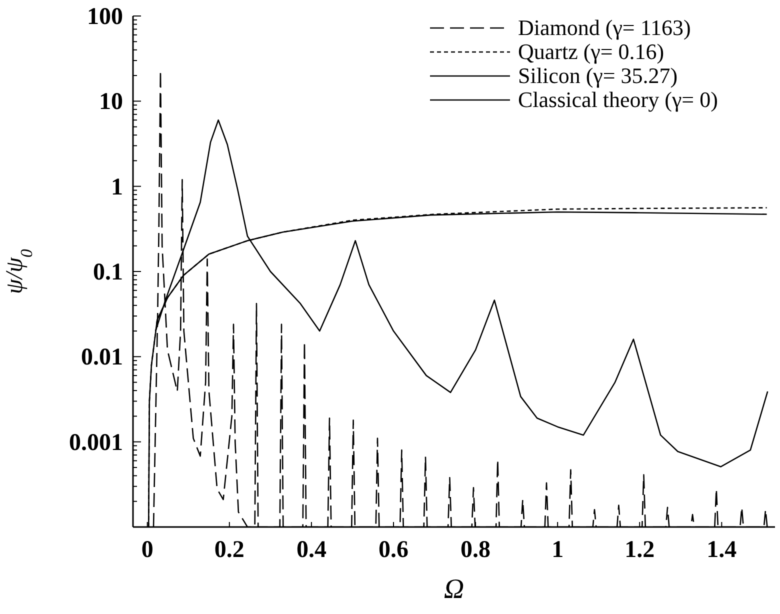 The height and width of the screenshot is (614, 780). I want to click on x-tick-label: 1.2, so click(639, 550).